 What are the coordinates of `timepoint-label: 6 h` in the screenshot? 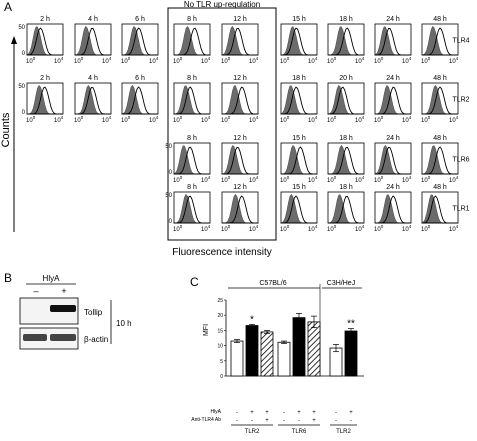 It's located at (140, 19).